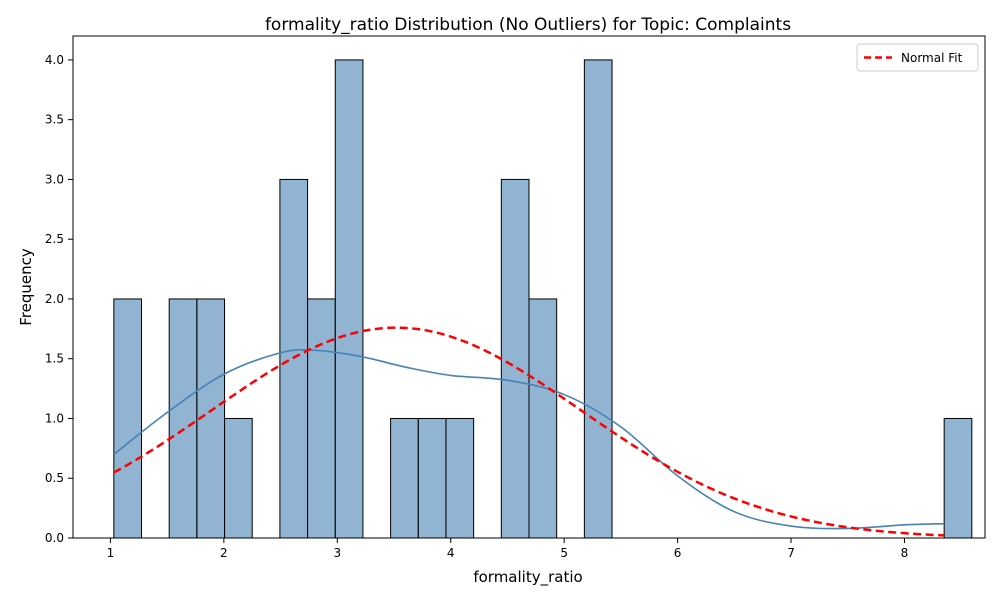 This screenshot has width=1000, height=600. Describe the element at coordinates (26, 287) in the screenshot. I see `y-axis-label: Frequency` at that location.